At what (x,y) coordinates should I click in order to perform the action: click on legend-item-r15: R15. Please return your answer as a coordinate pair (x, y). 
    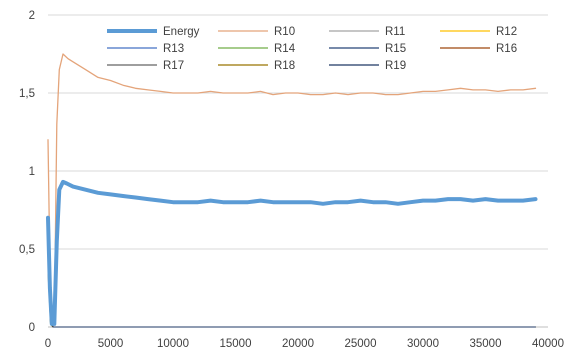
    Looking at the image, I should click on (367, 49).